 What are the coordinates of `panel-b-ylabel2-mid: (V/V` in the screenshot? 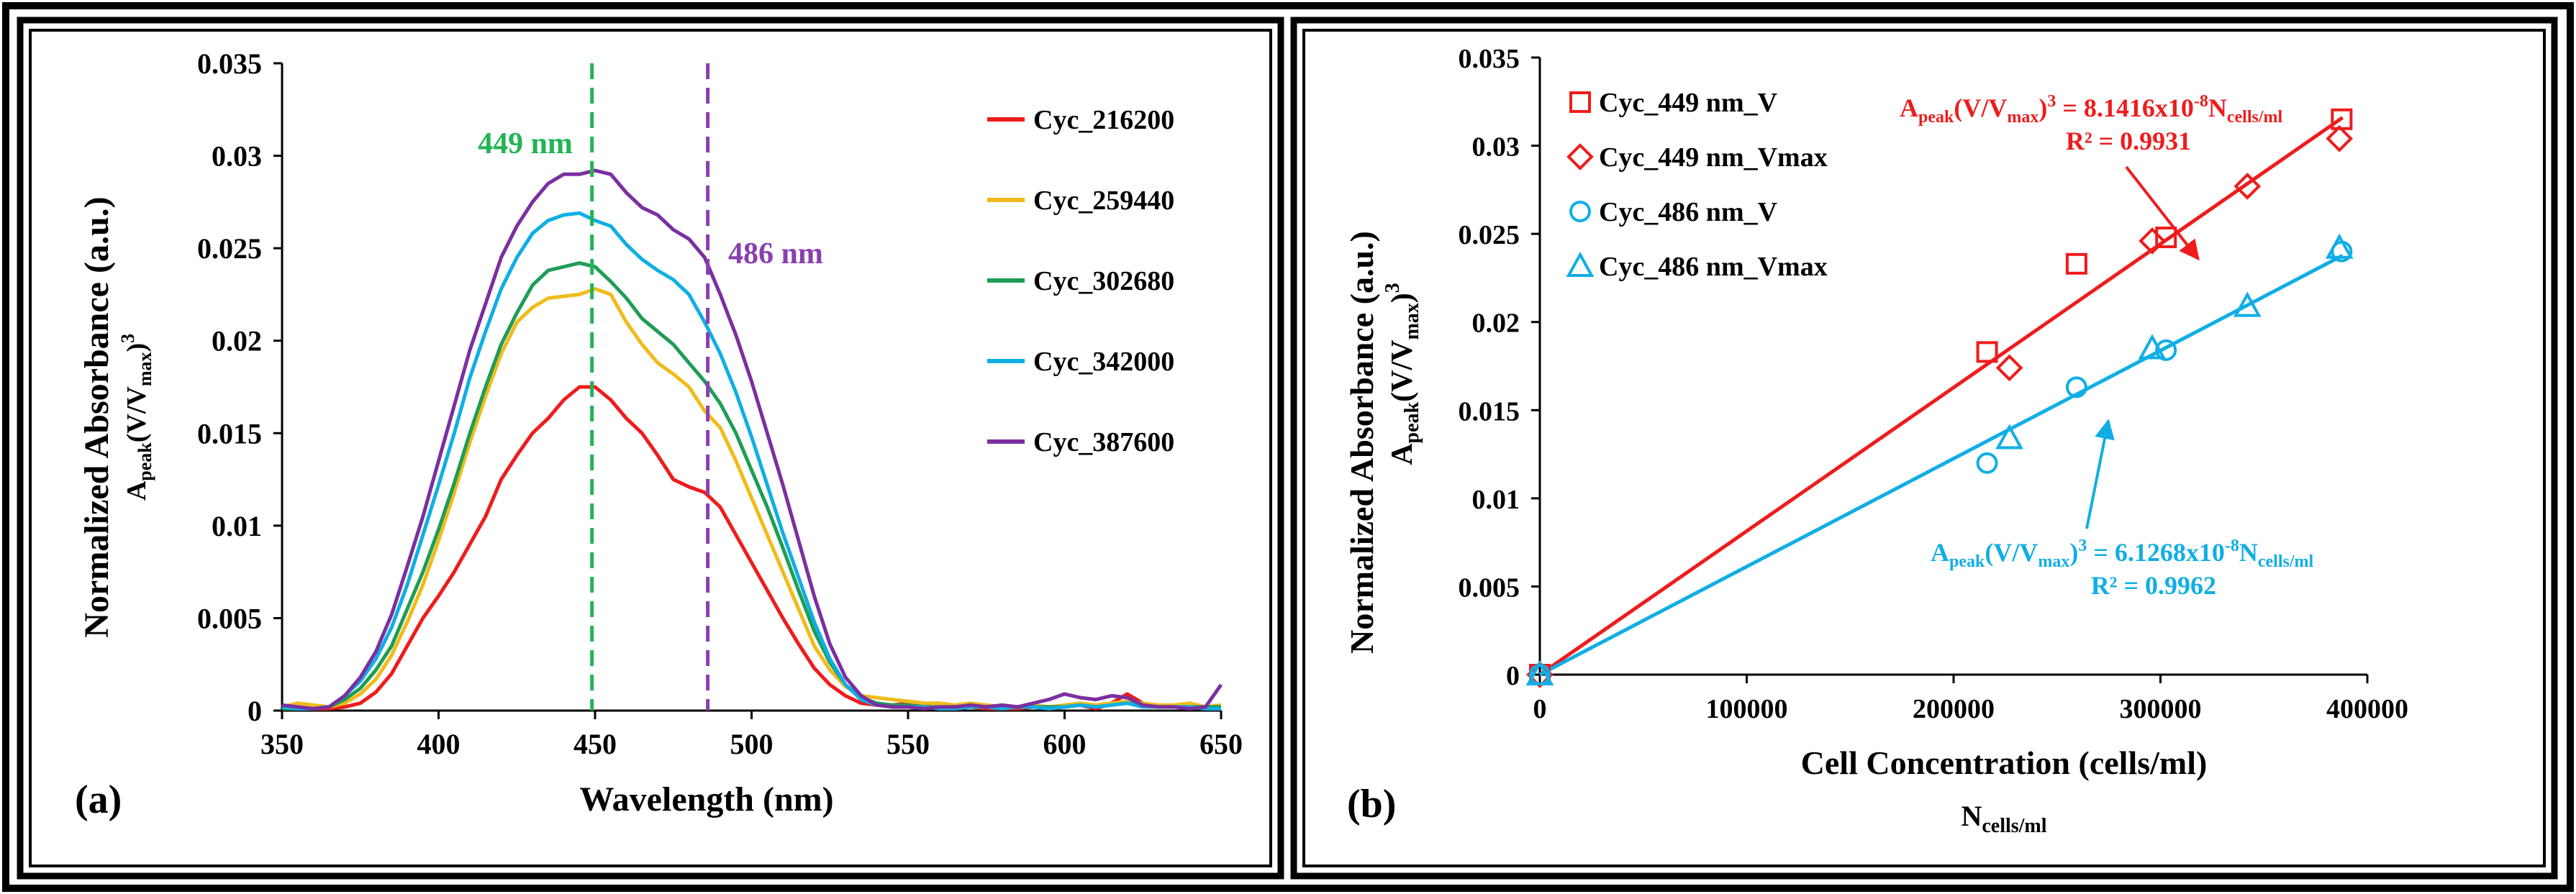 It's located at (1402, 371).